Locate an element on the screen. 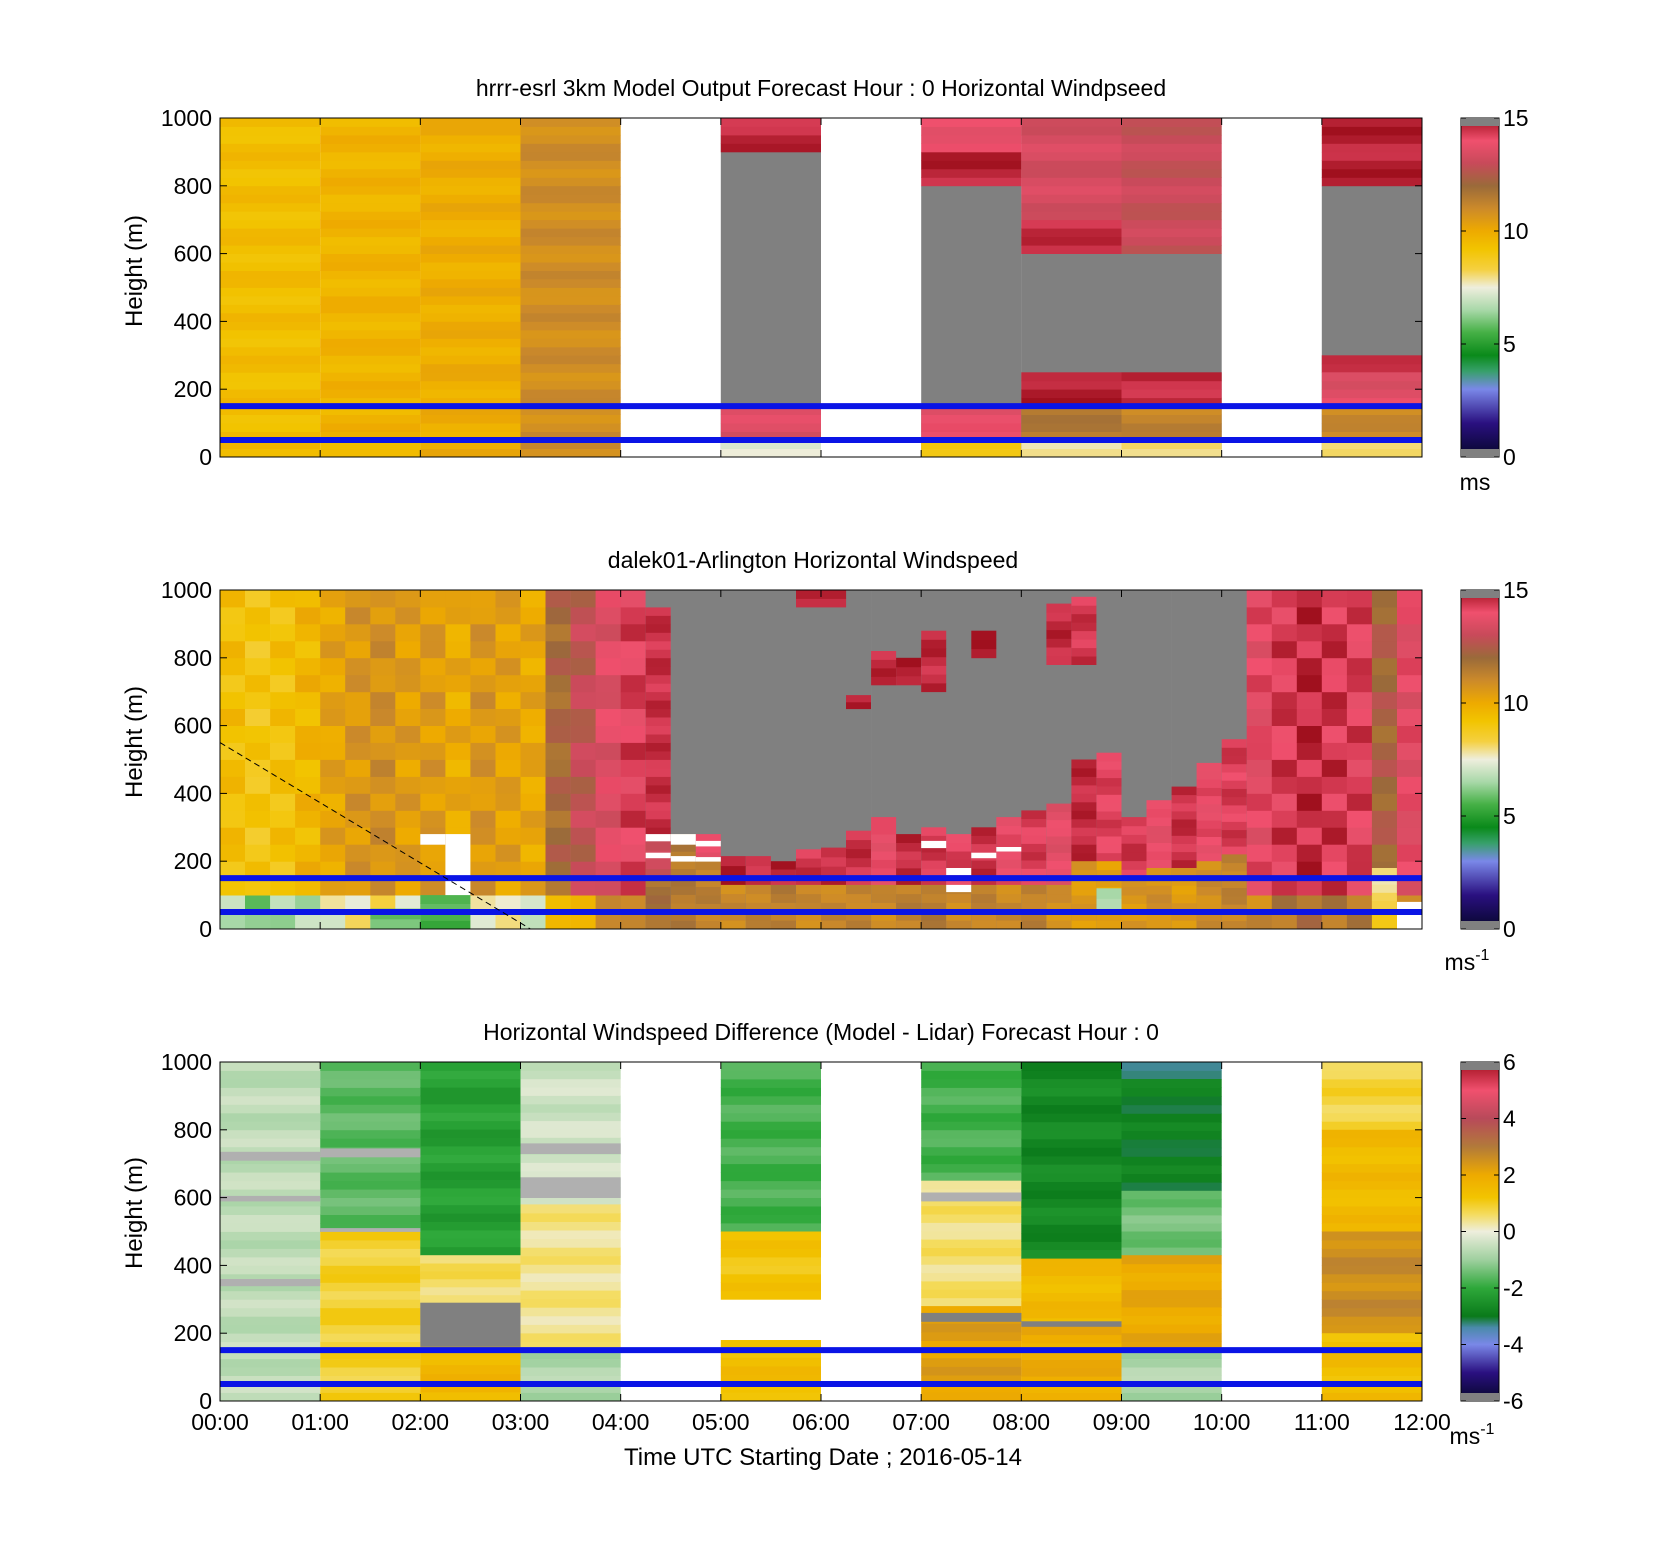 The width and height of the screenshot is (1680, 1561). x-tick-label: 03:00 is located at coordinates (521, 1422).